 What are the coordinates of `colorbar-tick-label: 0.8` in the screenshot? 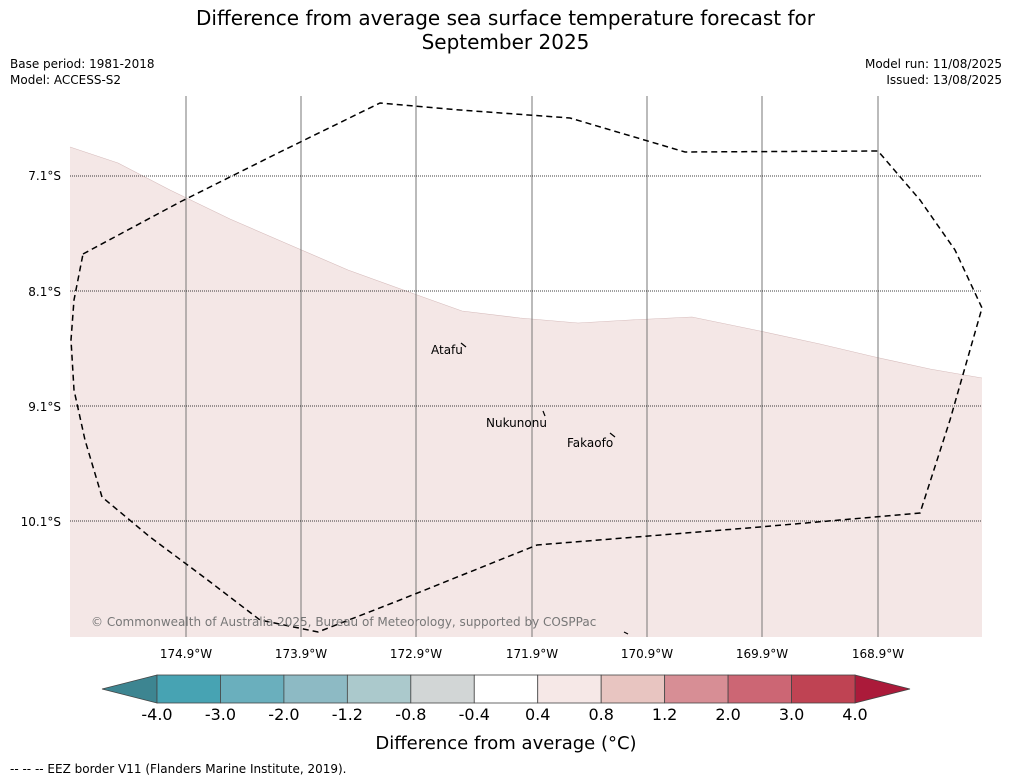 It's located at (600, 714).